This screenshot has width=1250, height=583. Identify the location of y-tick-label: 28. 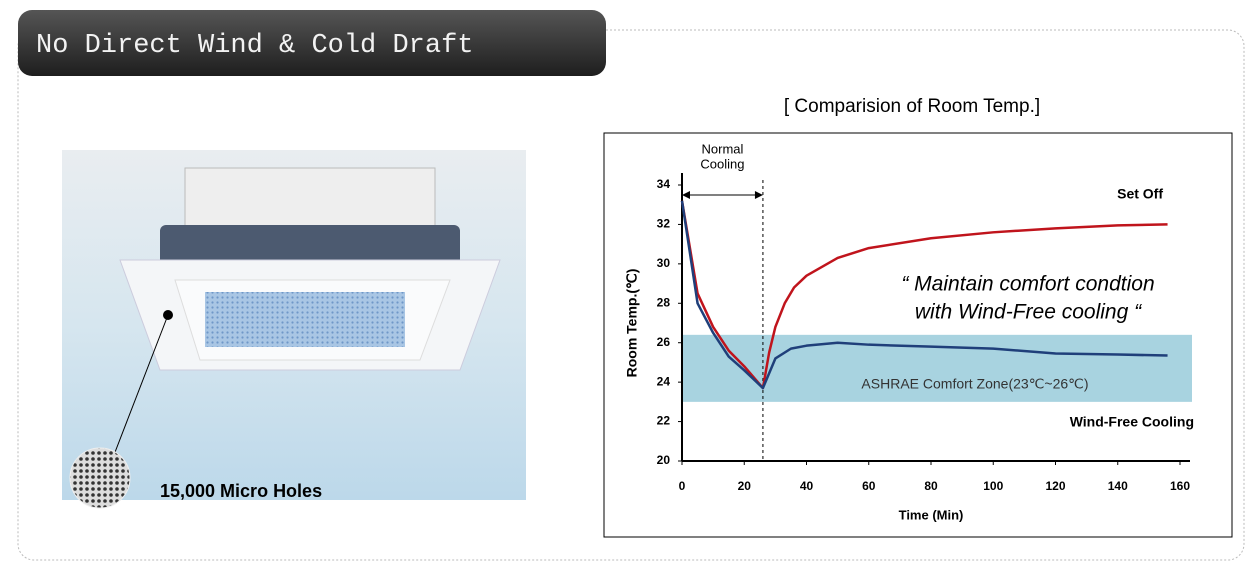
(664, 302).